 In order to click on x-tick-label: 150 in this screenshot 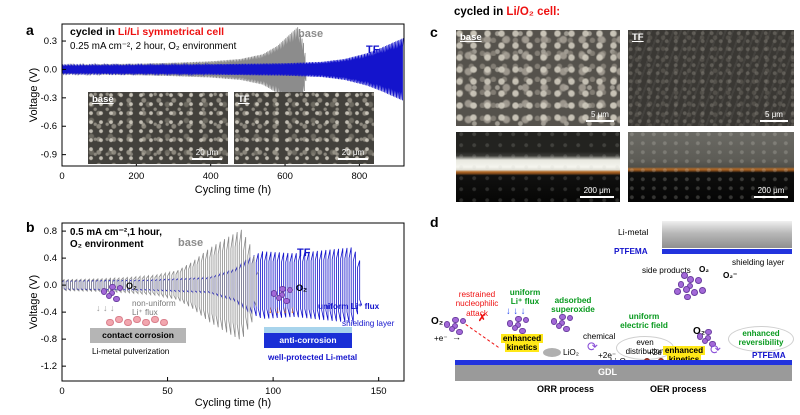, I will do `click(379, 391)`.